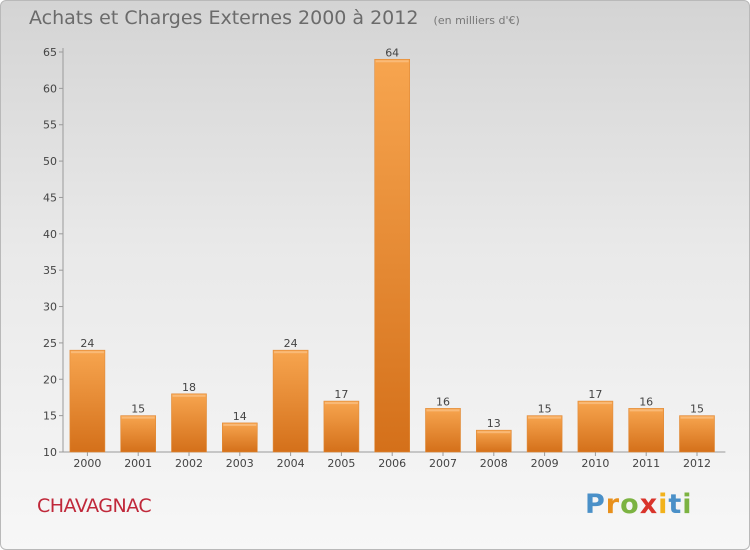  I want to click on logo-letter: x, so click(649, 504).